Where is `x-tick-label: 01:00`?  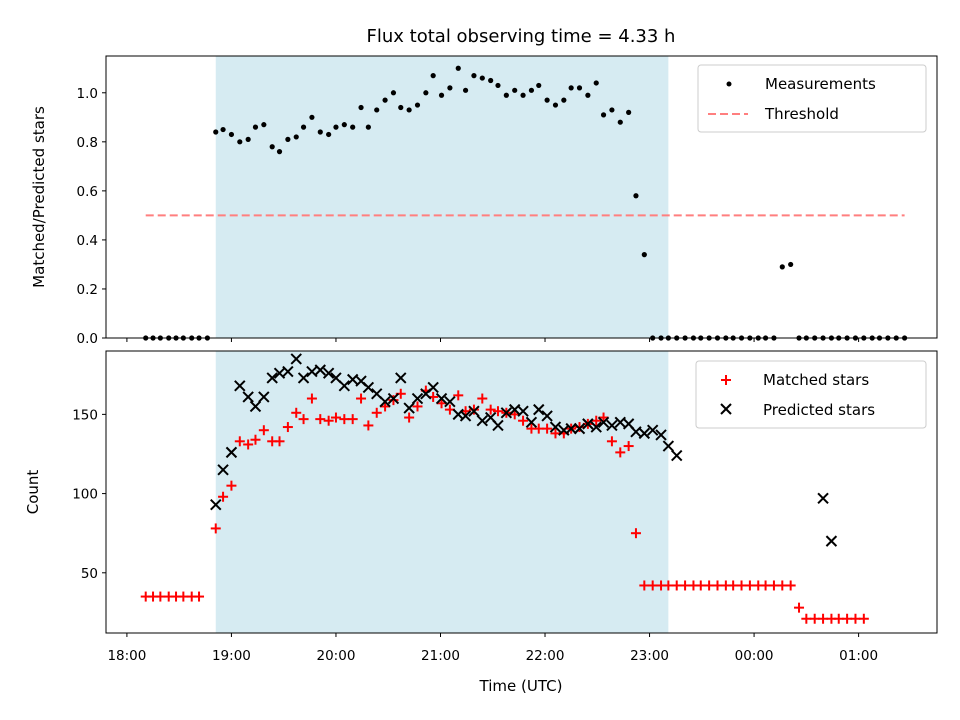 x-tick-label: 01:00 is located at coordinates (858, 656).